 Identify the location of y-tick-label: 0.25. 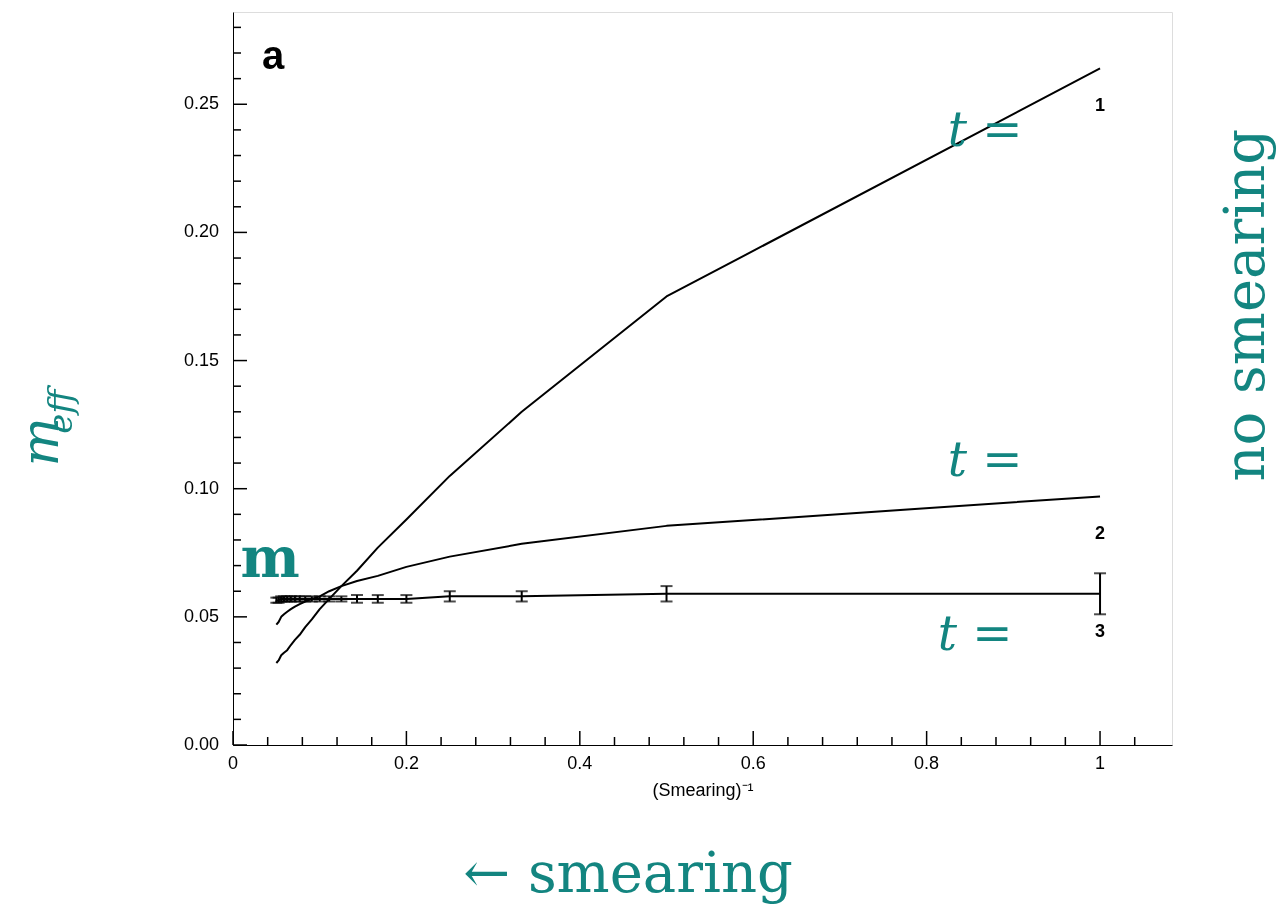
(201, 103).